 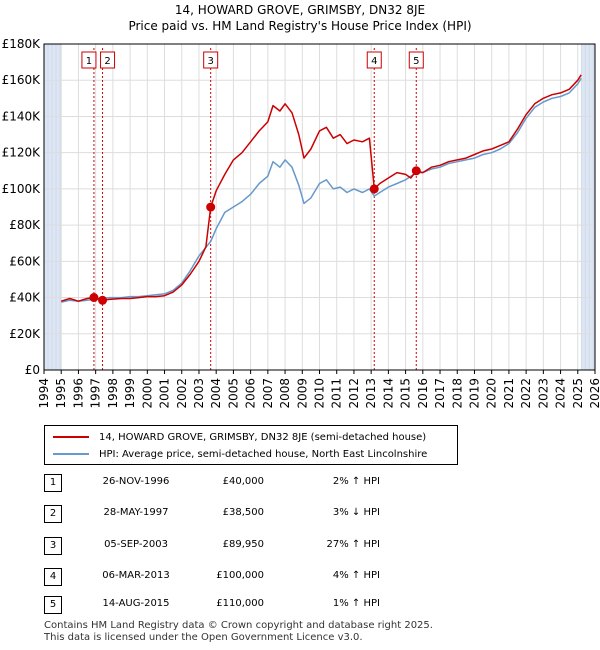 I want to click on x-tick-label: 2003, so click(x=199, y=393).